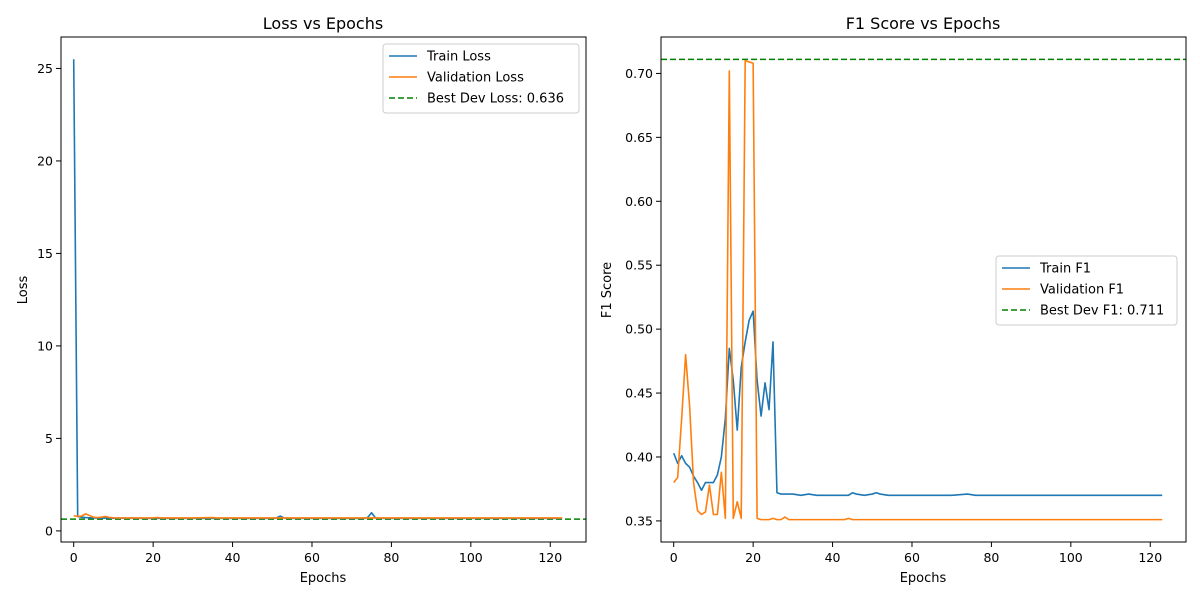  Describe the element at coordinates (475, 78) in the screenshot. I see `loss-legend-label: Validation Loss` at that location.